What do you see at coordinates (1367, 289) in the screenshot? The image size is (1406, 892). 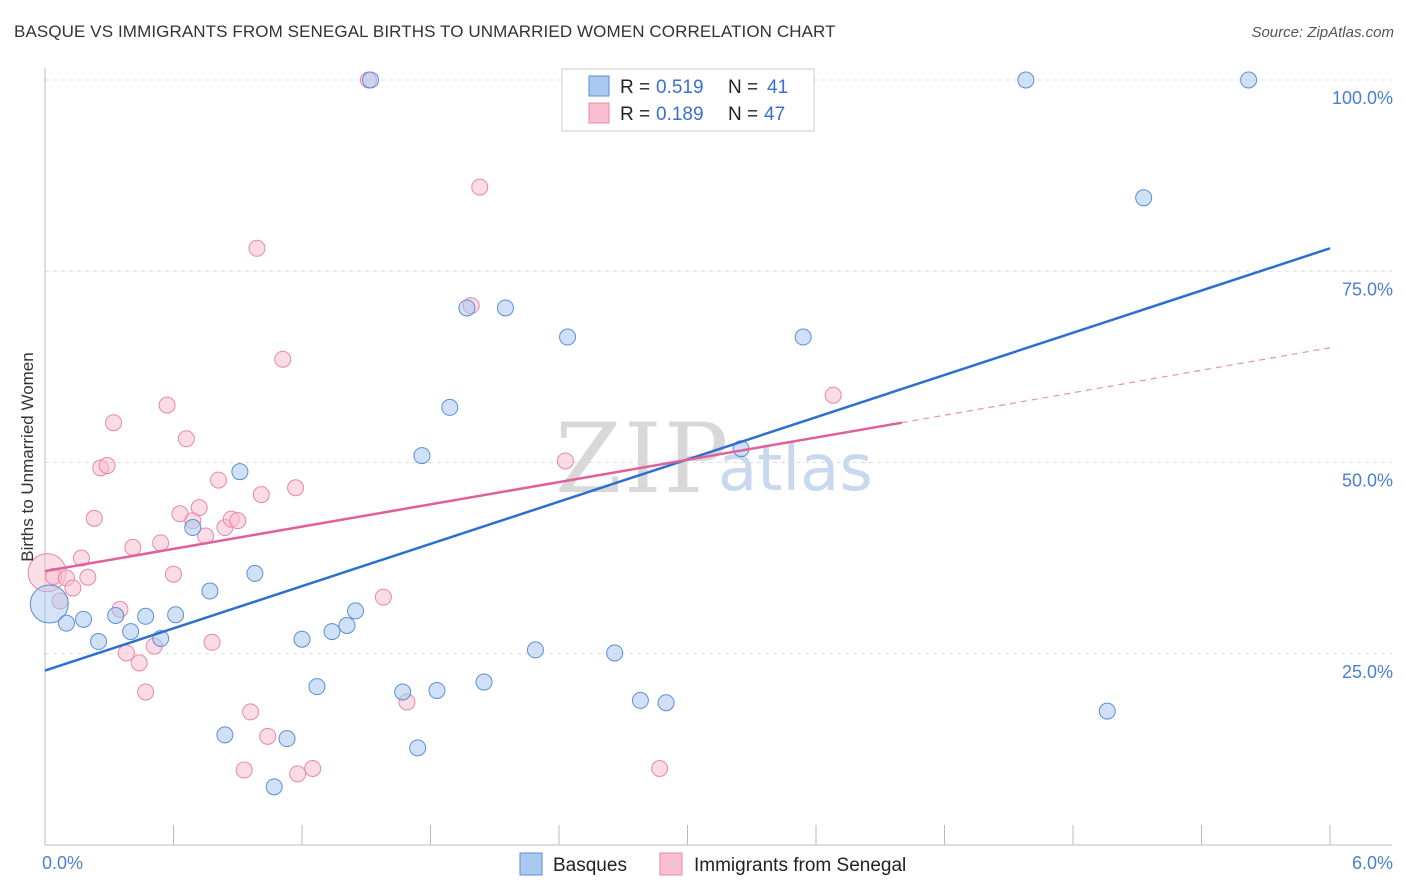 I see `y-tick-label: 75.0%` at bounding box center [1367, 289].